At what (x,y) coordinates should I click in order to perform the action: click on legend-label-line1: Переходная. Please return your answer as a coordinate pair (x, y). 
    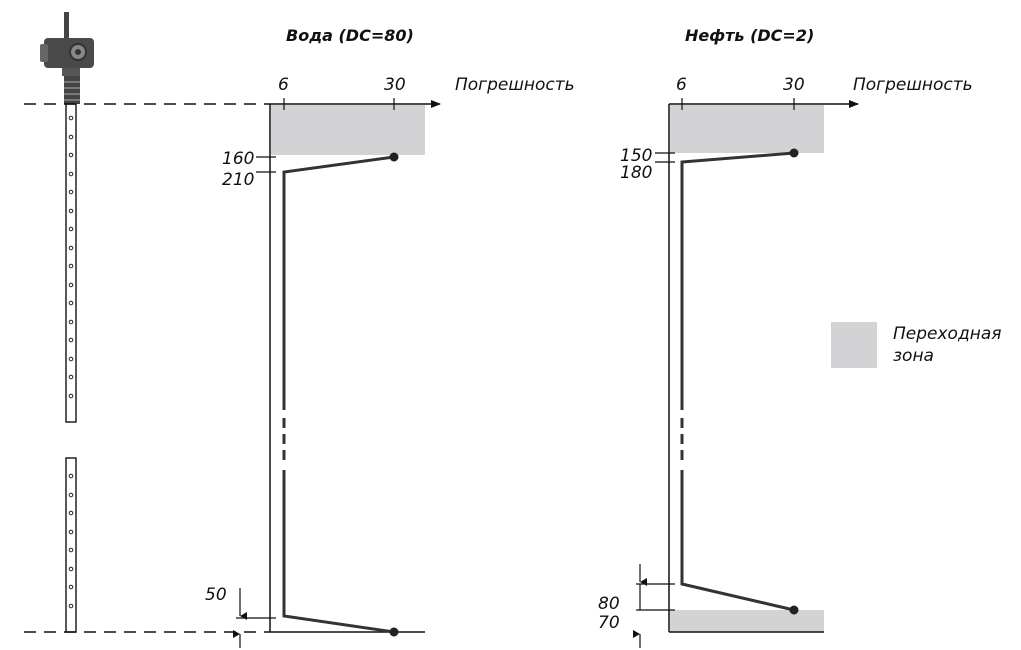
    Looking at the image, I should click on (947, 334).